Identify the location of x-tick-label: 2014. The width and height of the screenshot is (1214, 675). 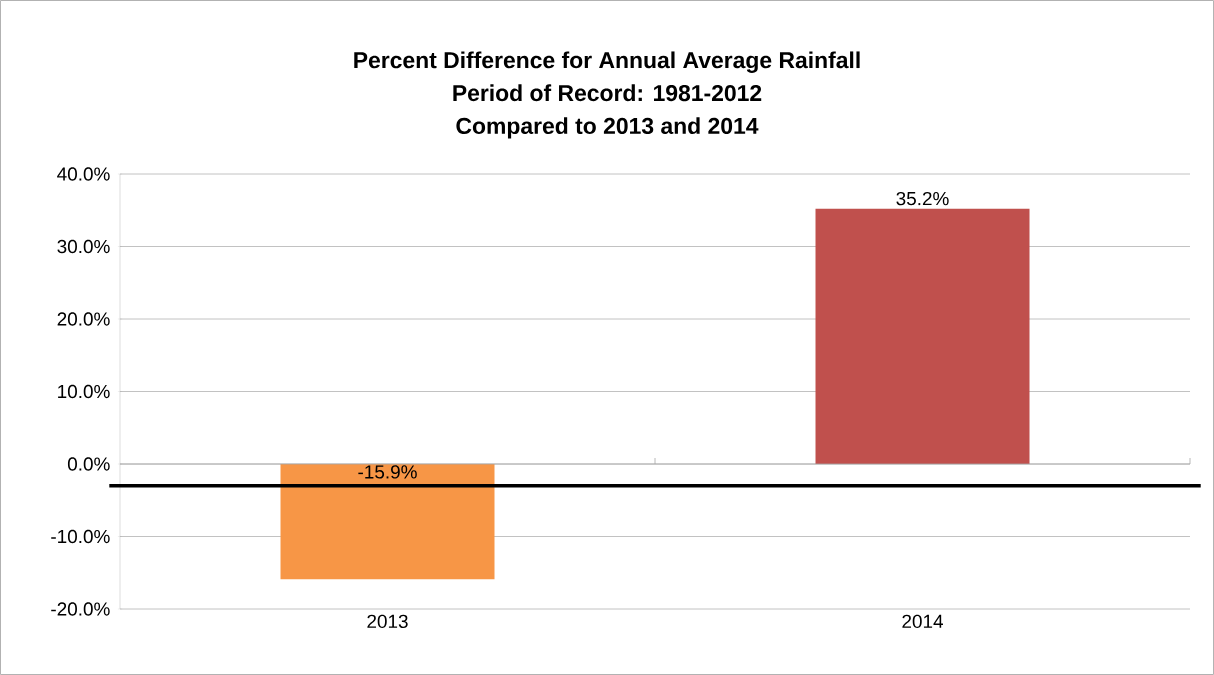
(922, 621).